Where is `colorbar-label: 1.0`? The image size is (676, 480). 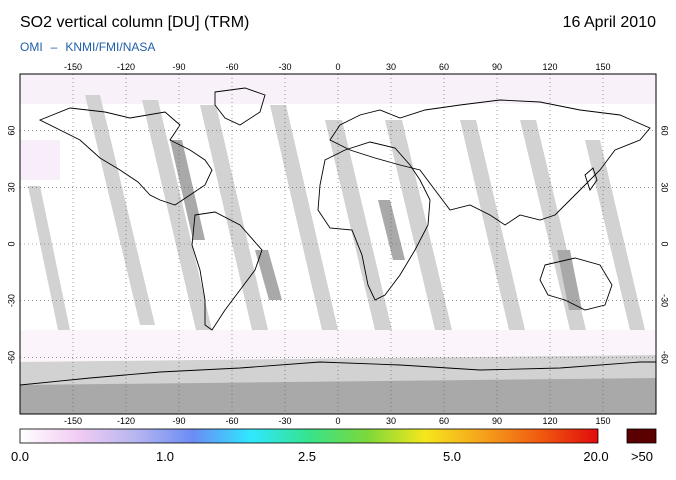 colorbar-label: 1.0 is located at coordinates (165, 456).